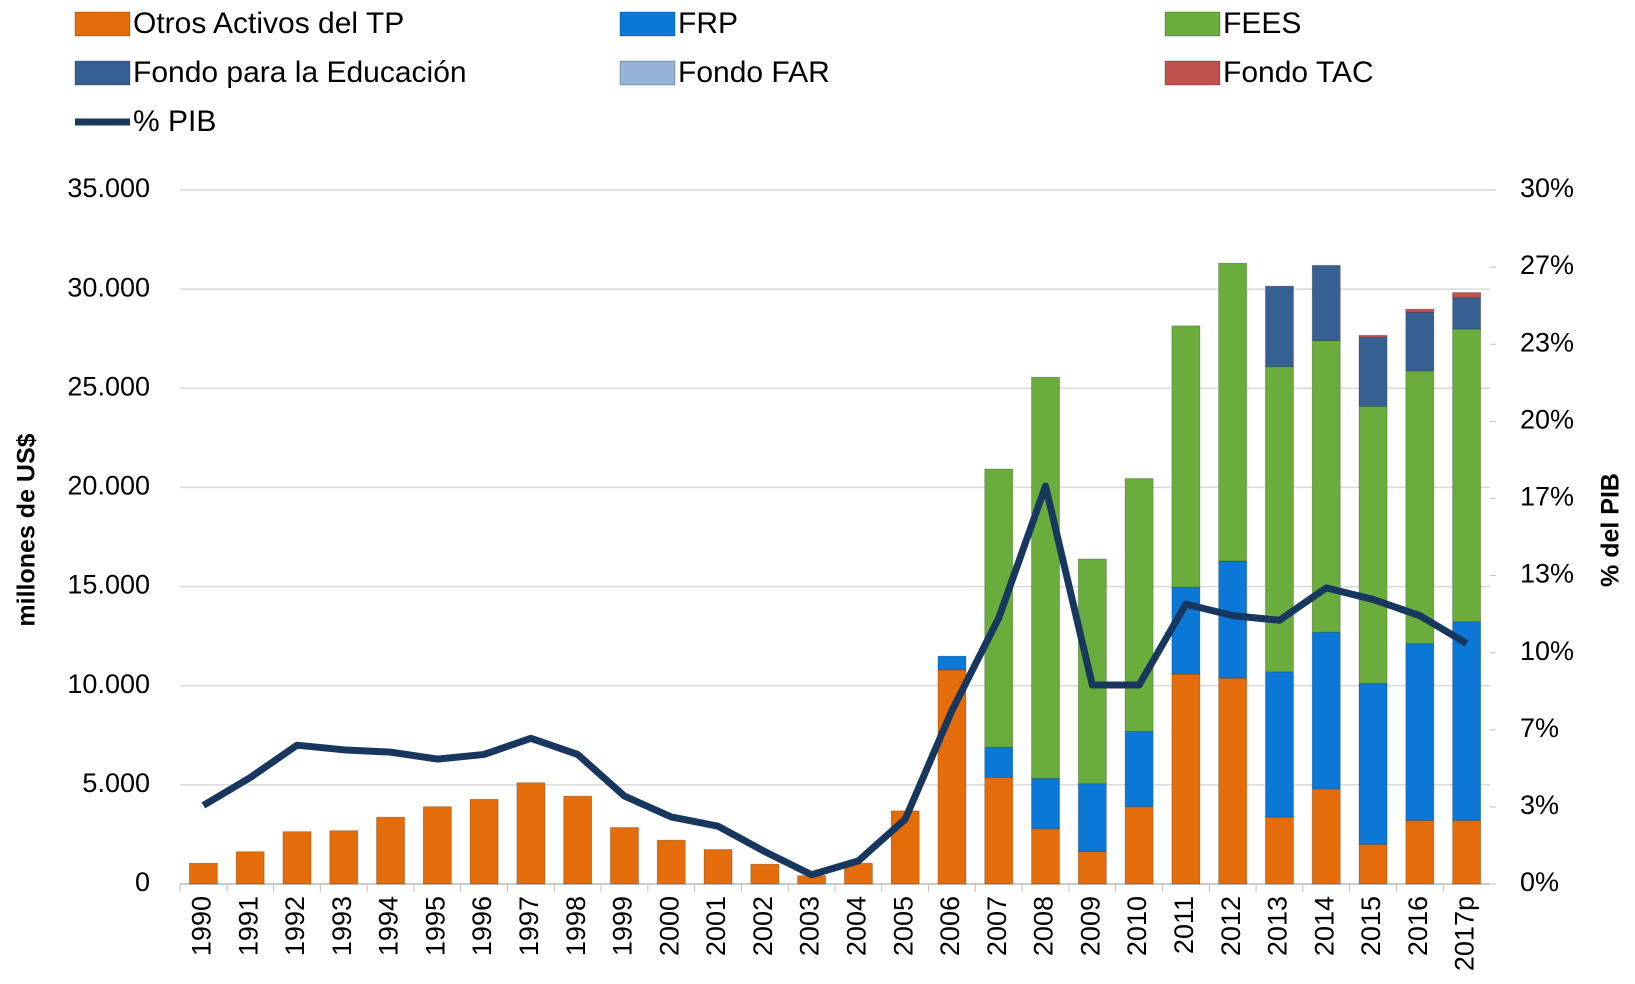 The width and height of the screenshot is (1635, 984). I want to click on legend-label: Fondo FAR, so click(754, 72).